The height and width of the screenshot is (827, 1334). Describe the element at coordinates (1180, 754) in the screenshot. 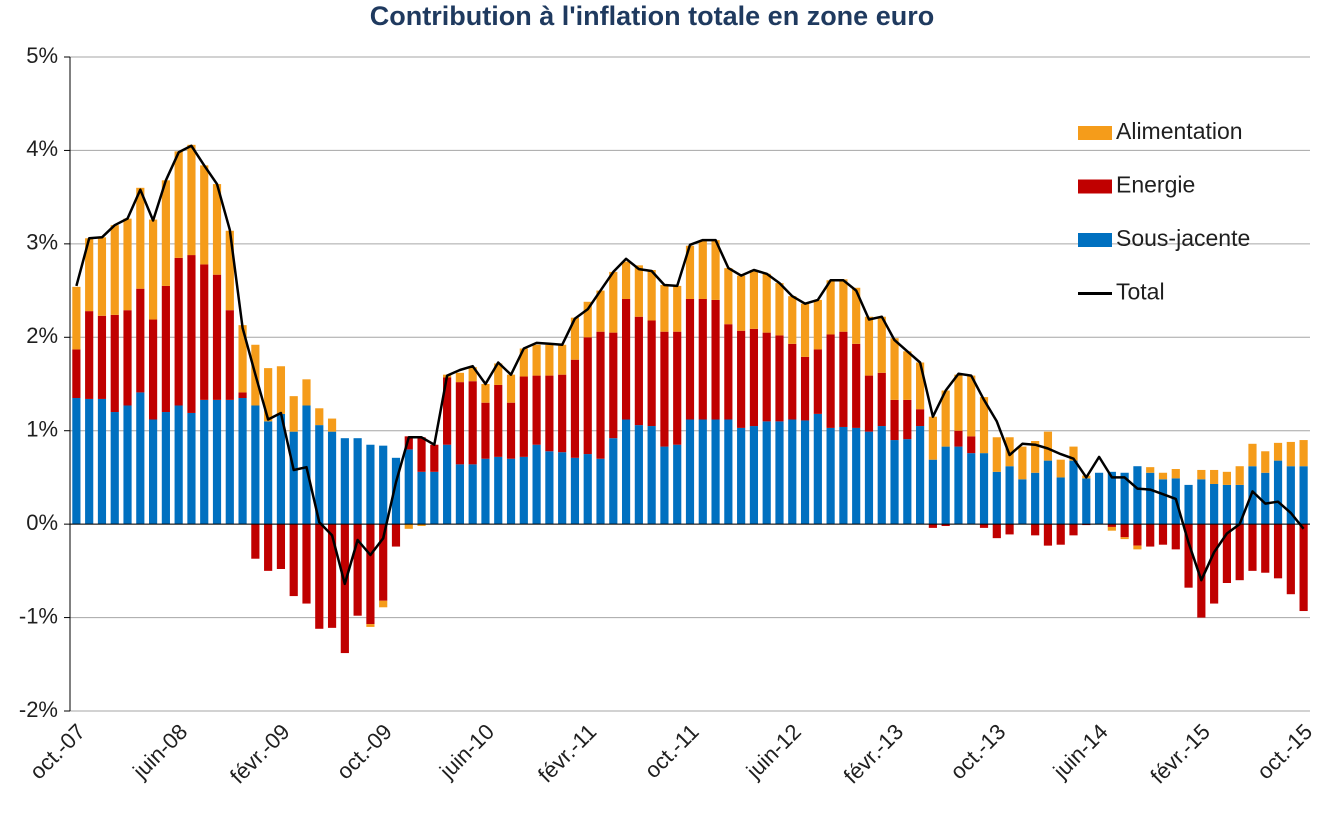

I see `x-tick-label: févr.-15` at that location.